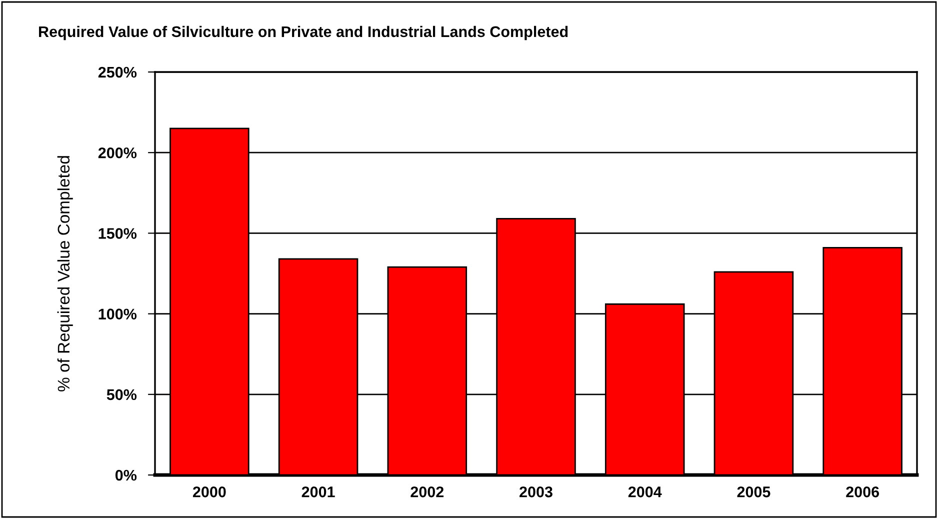 The height and width of the screenshot is (519, 938). Describe the element at coordinates (117, 72) in the screenshot. I see `y-tick-label: 250%` at that location.